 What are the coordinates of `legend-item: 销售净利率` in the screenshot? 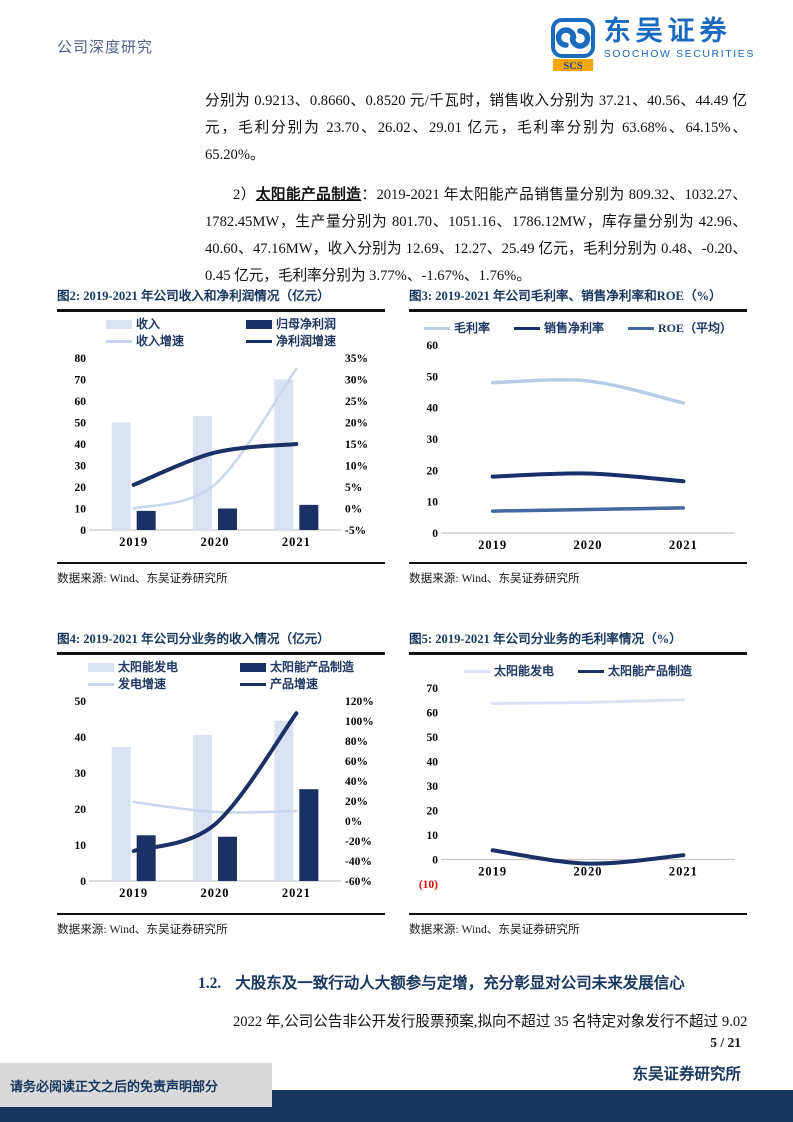 It's located at (558, 328).